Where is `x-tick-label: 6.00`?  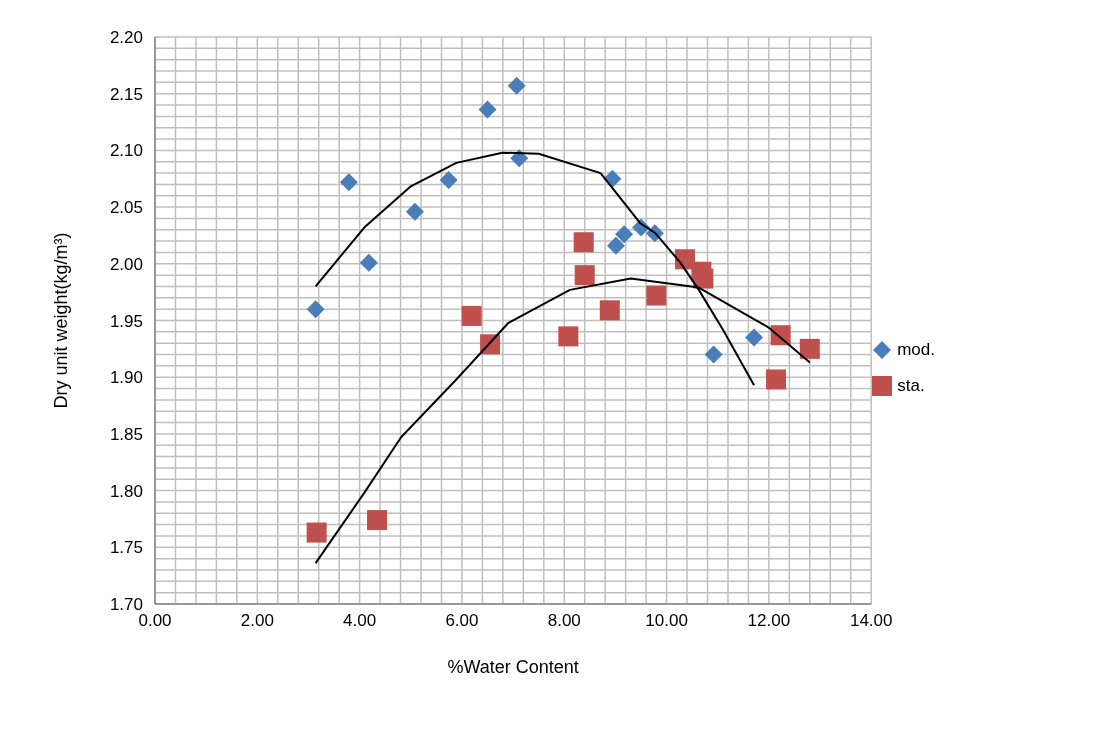 x-tick-label: 6.00 is located at coordinates (462, 620).